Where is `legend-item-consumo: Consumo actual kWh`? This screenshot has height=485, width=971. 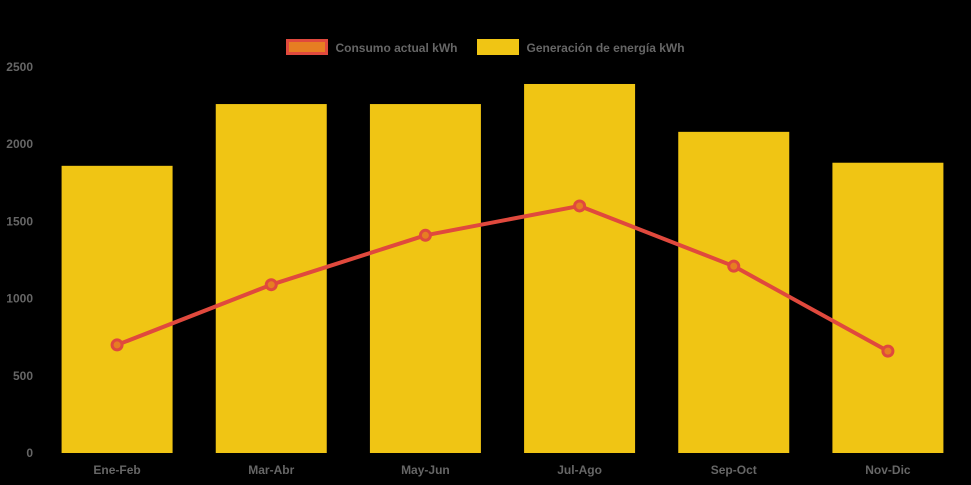 legend-item-consumo: Consumo actual kWh is located at coordinates (371, 47).